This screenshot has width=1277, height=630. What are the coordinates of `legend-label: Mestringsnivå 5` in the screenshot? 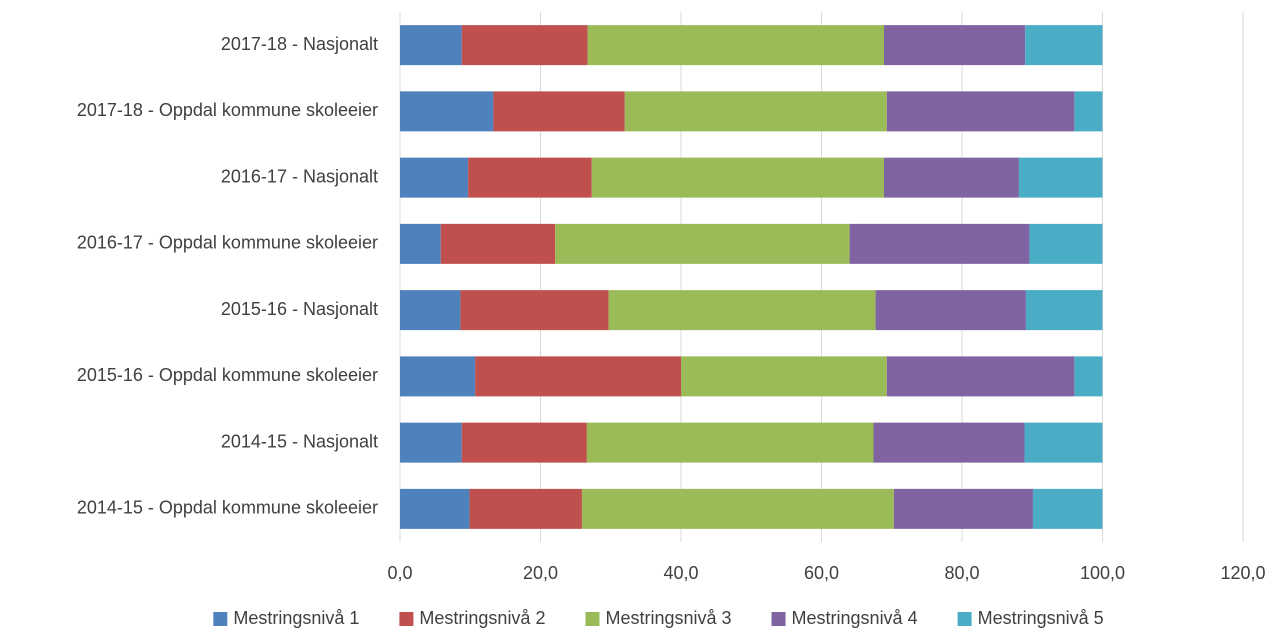 It's located at (1041, 618).